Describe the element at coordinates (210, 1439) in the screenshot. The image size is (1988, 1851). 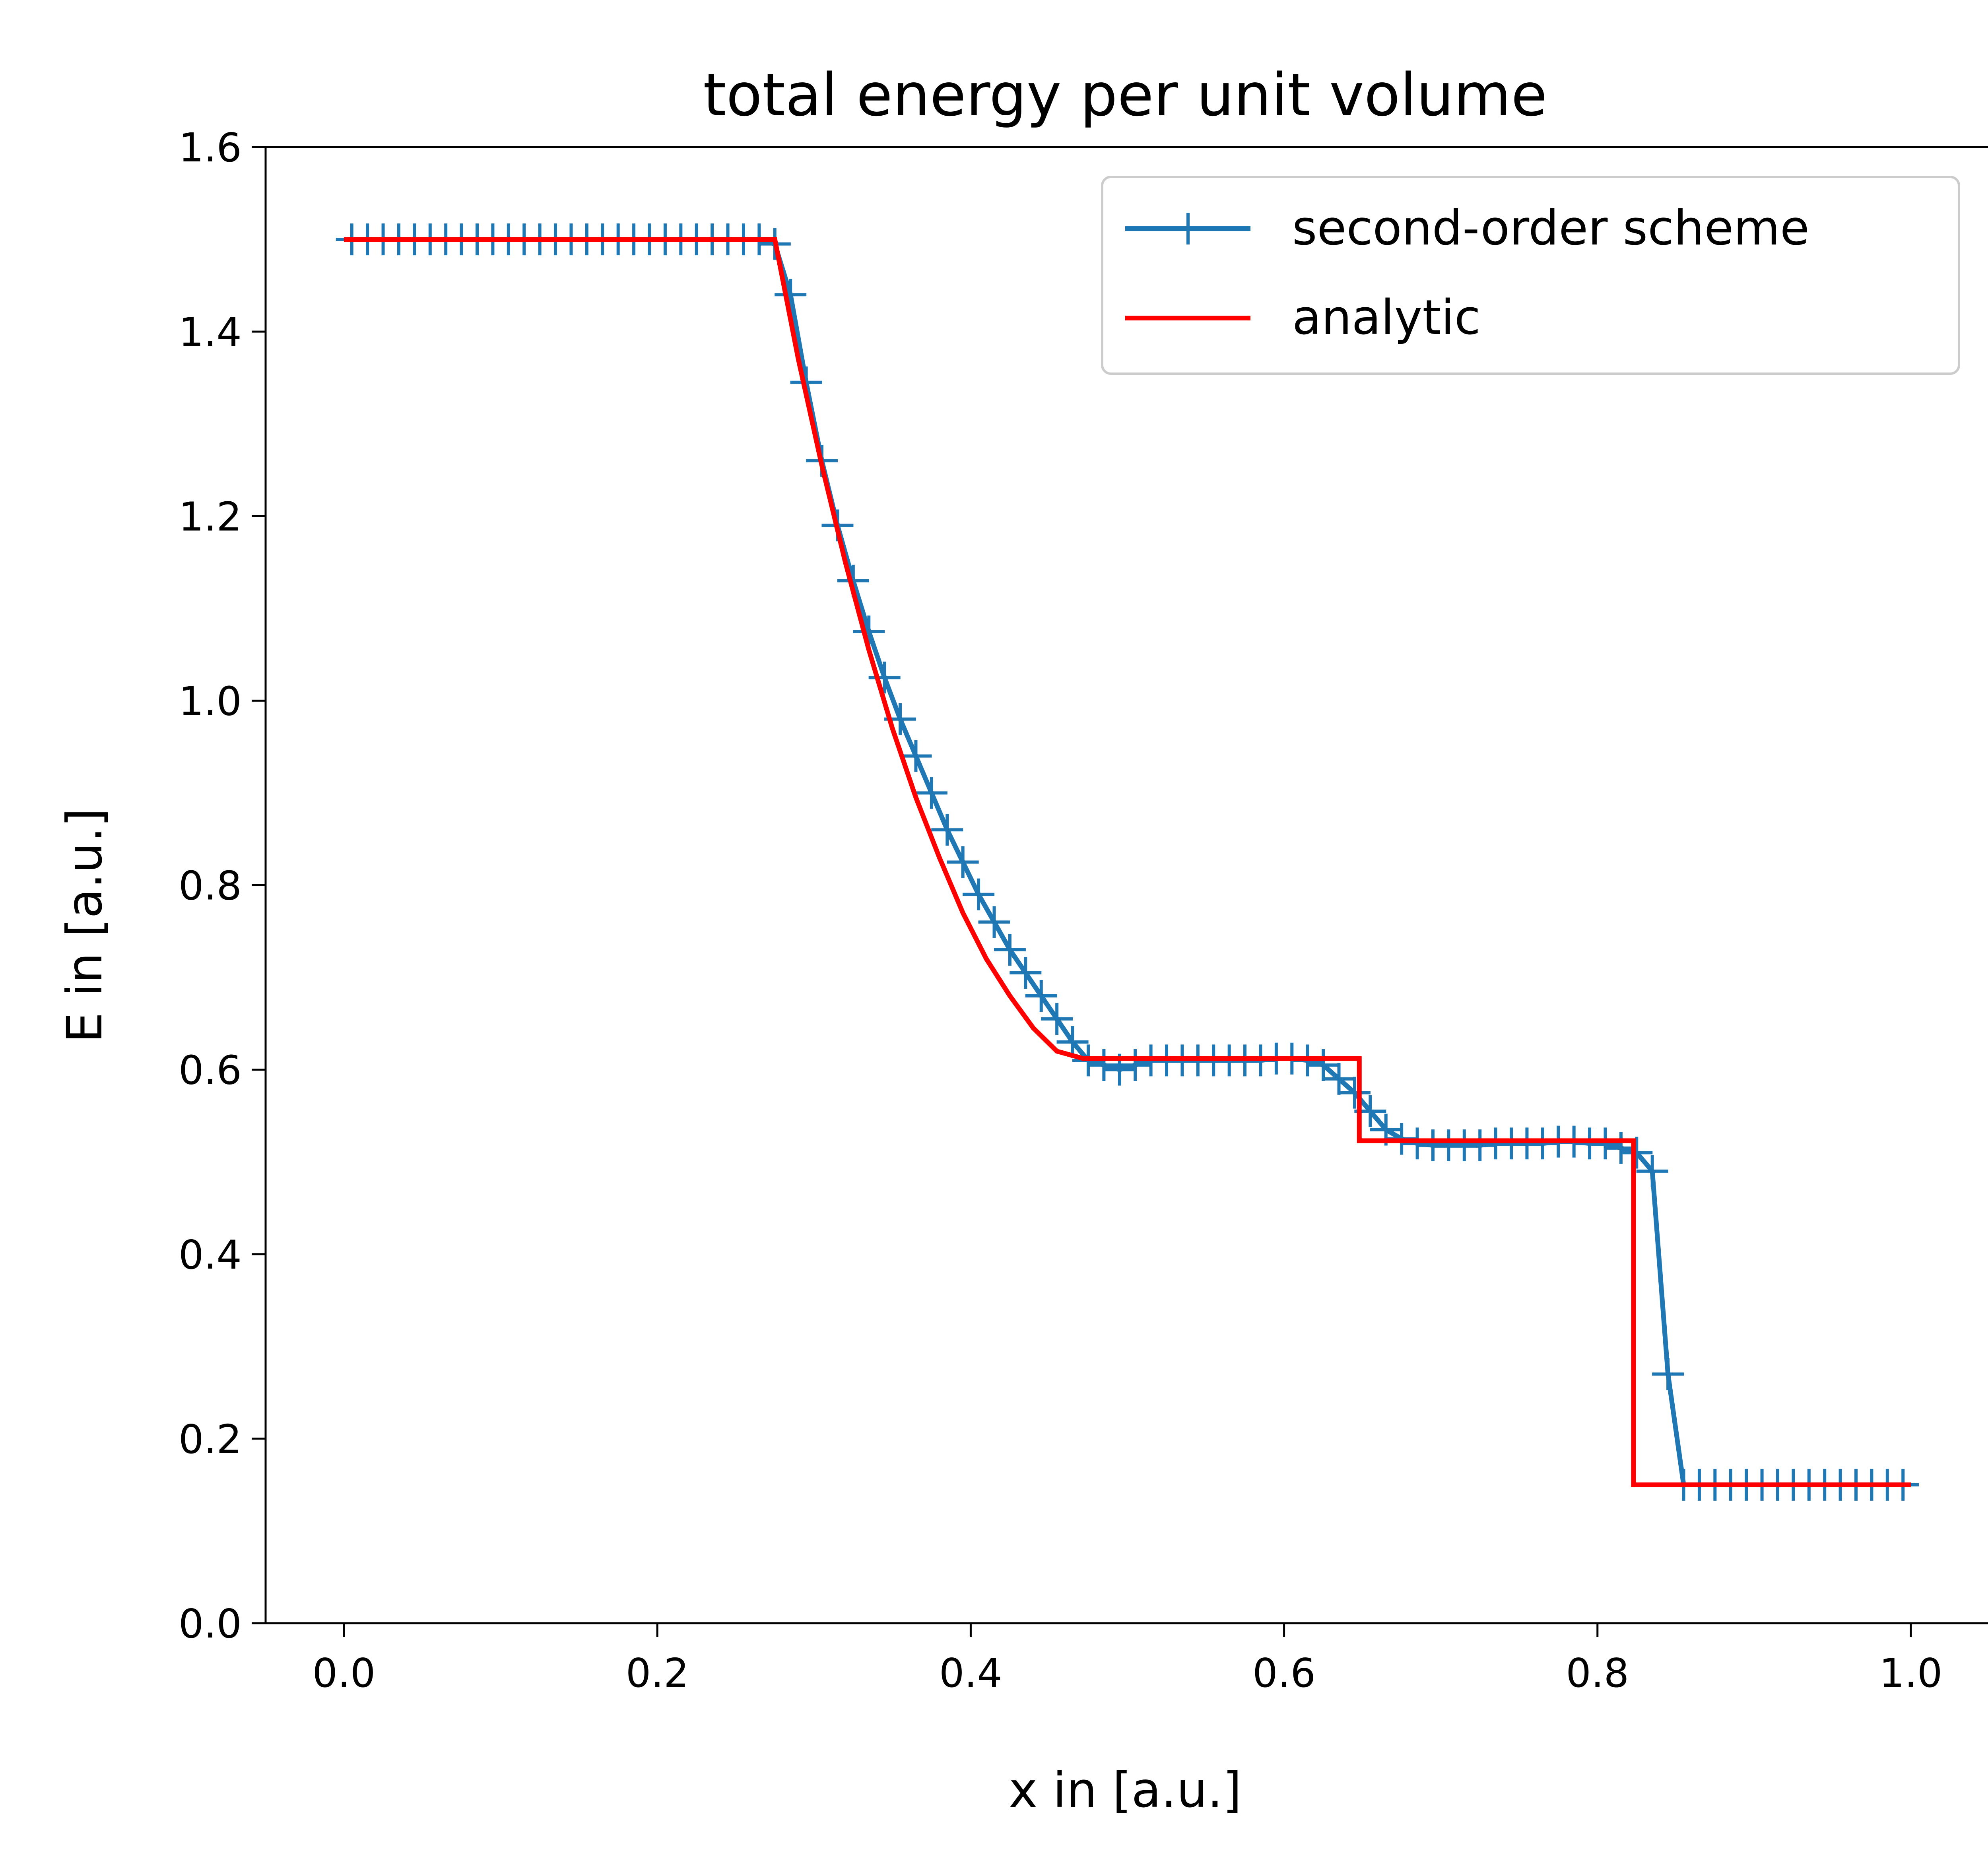
I see `y-tick-label: 0.2` at that location.